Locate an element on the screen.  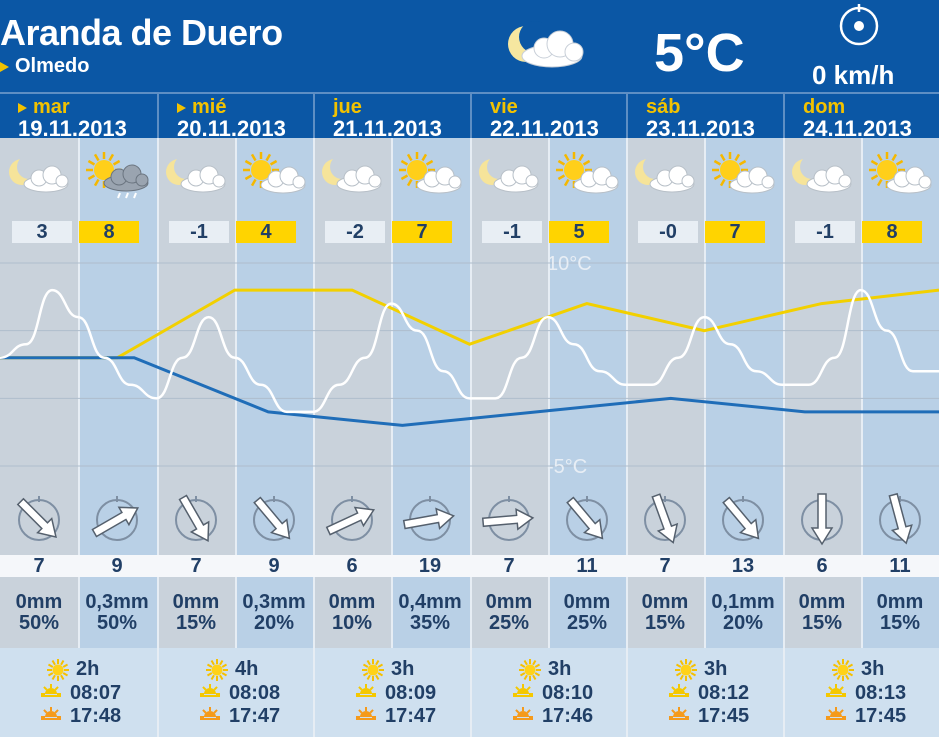
app-header: Aranda de Duero Olmedo 5°C 0 km/h is located at coordinates (469, 46).